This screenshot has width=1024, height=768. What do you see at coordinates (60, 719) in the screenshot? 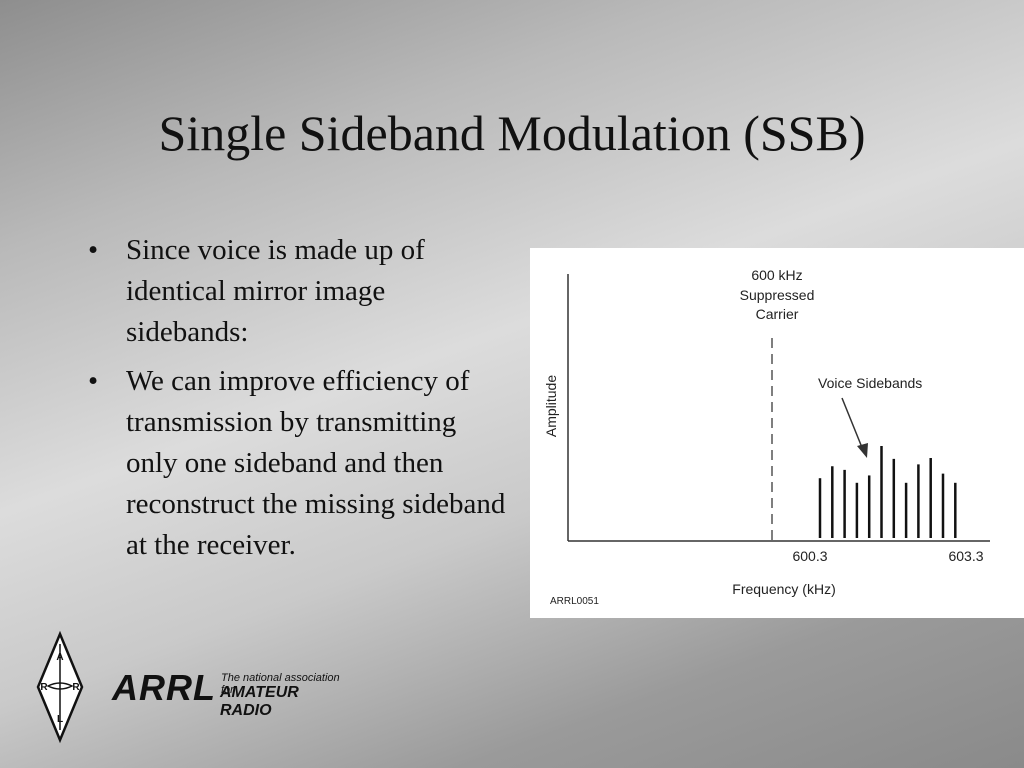
I see `emblem-letter-l: L` at bounding box center [60, 719].